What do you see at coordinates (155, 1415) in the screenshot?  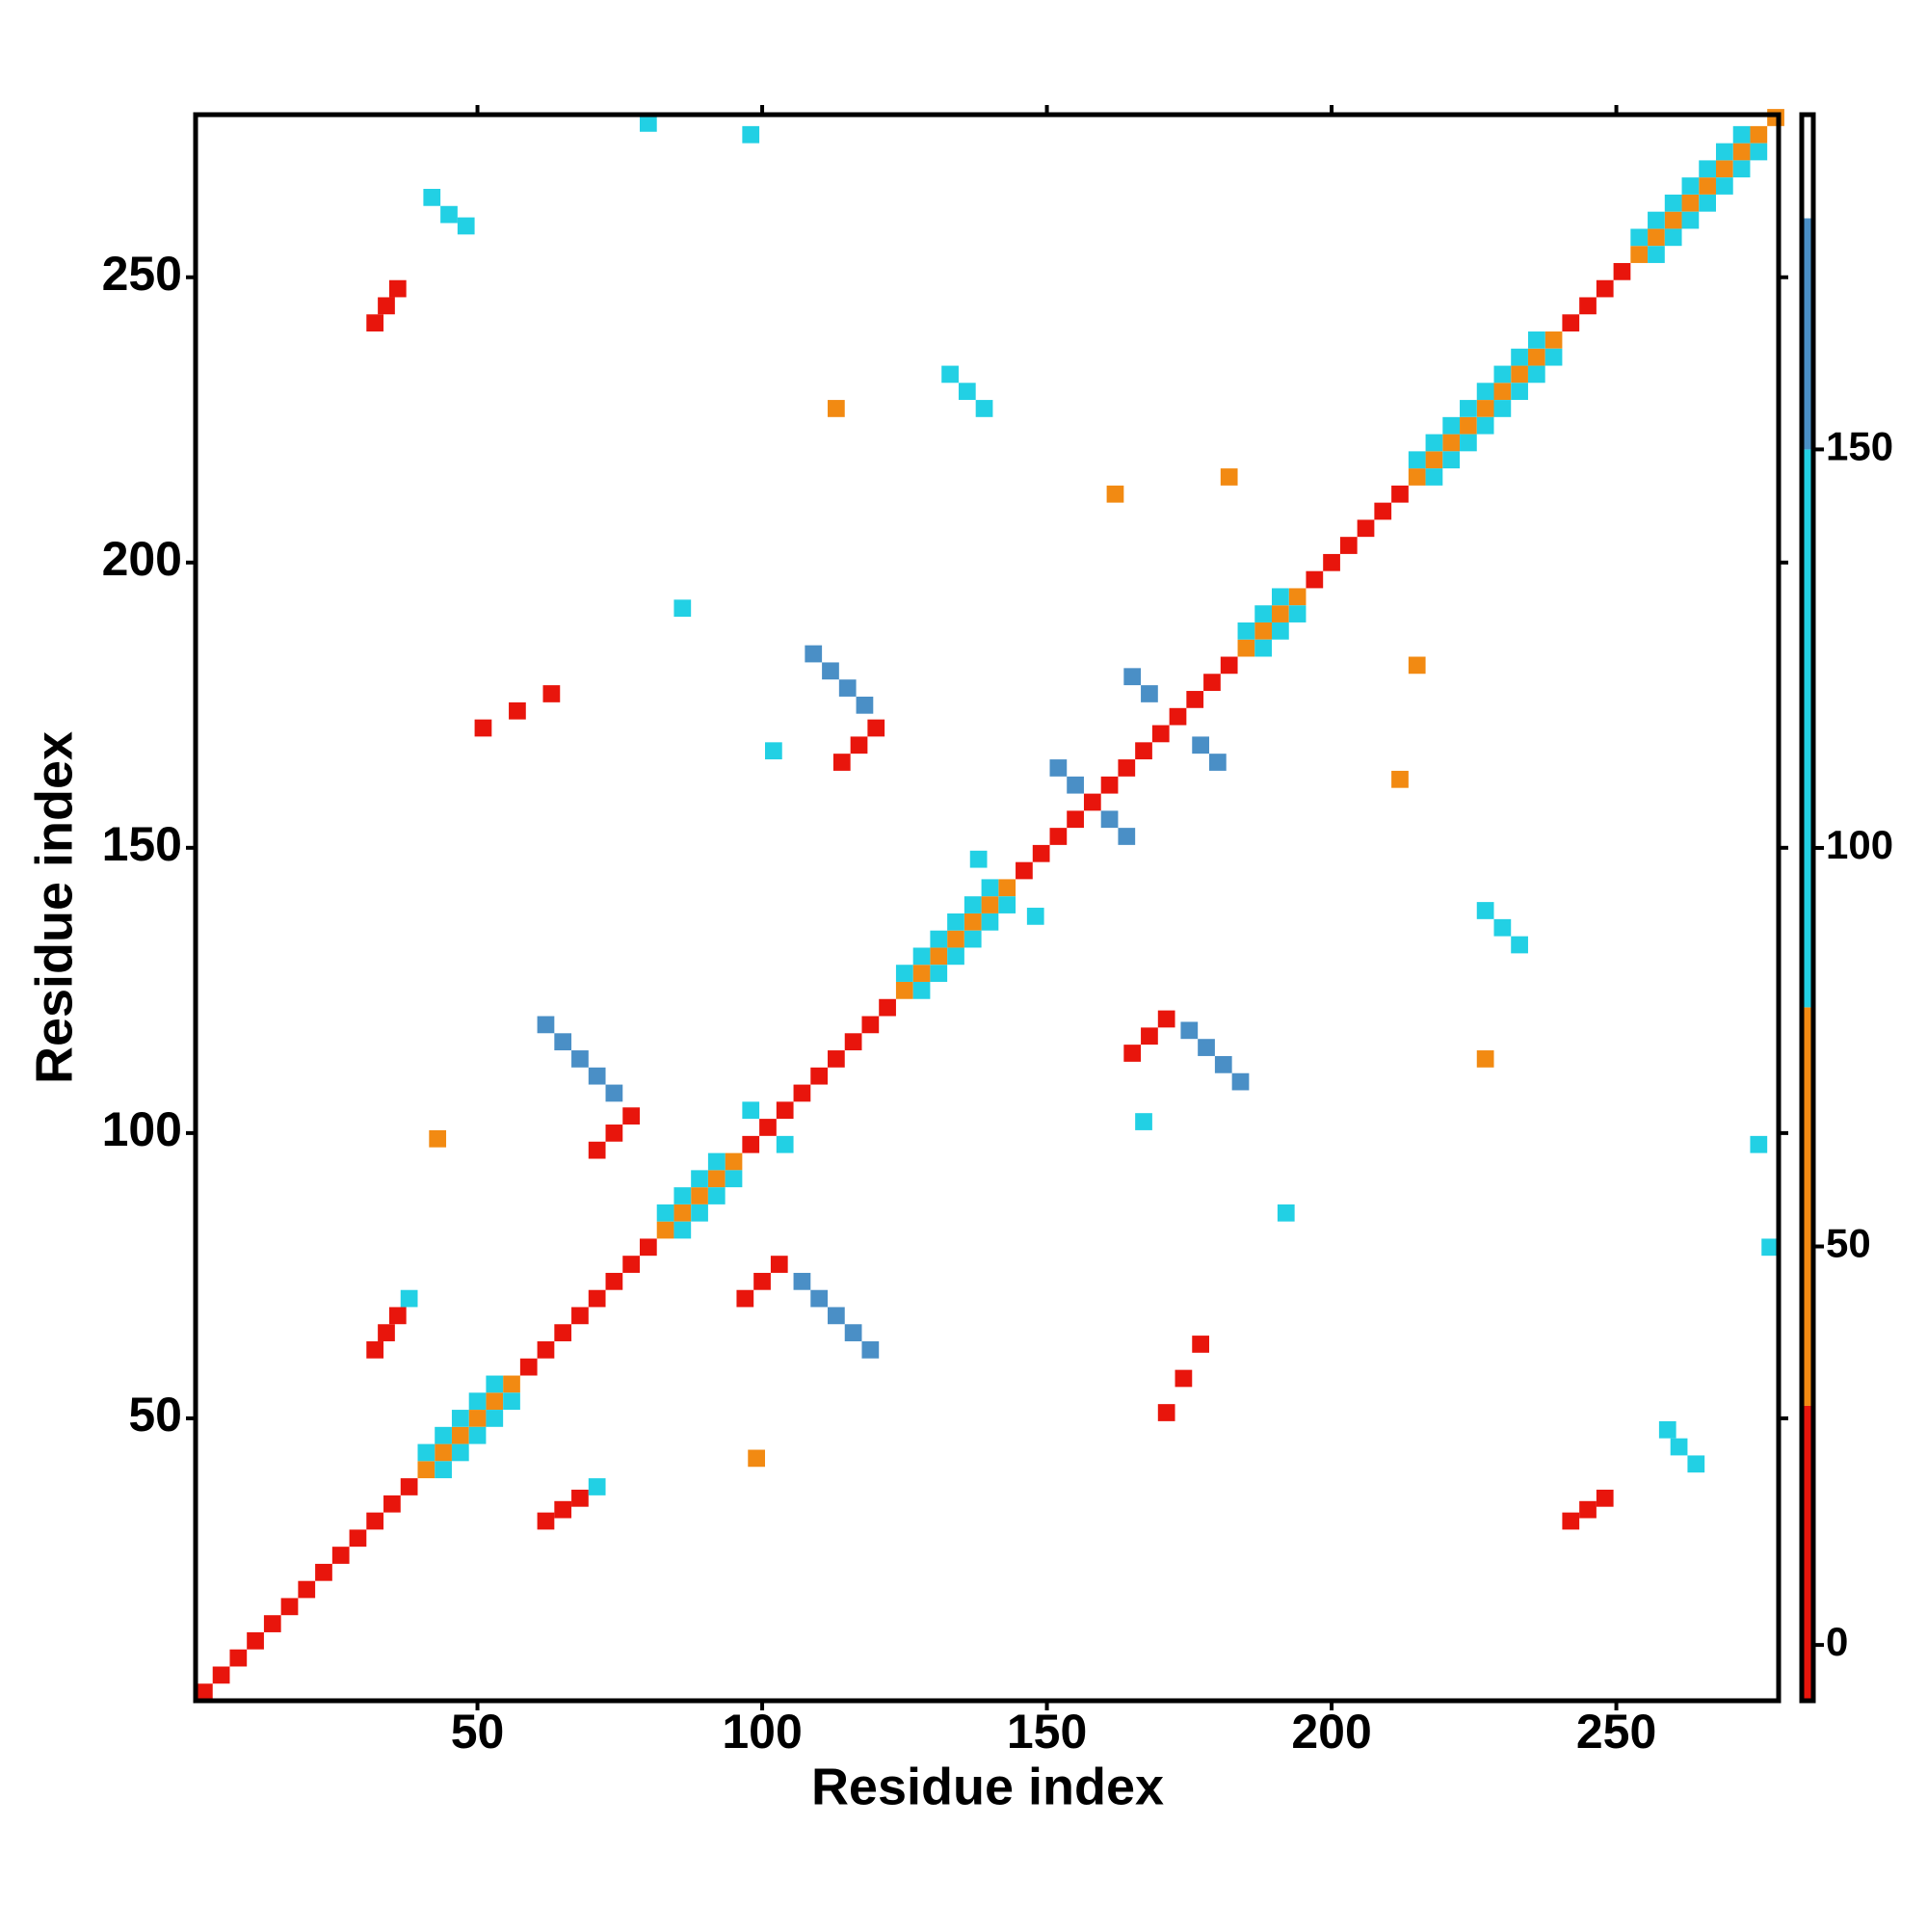 I see `y-tick-label: 50` at bounding box center [155, 1415].